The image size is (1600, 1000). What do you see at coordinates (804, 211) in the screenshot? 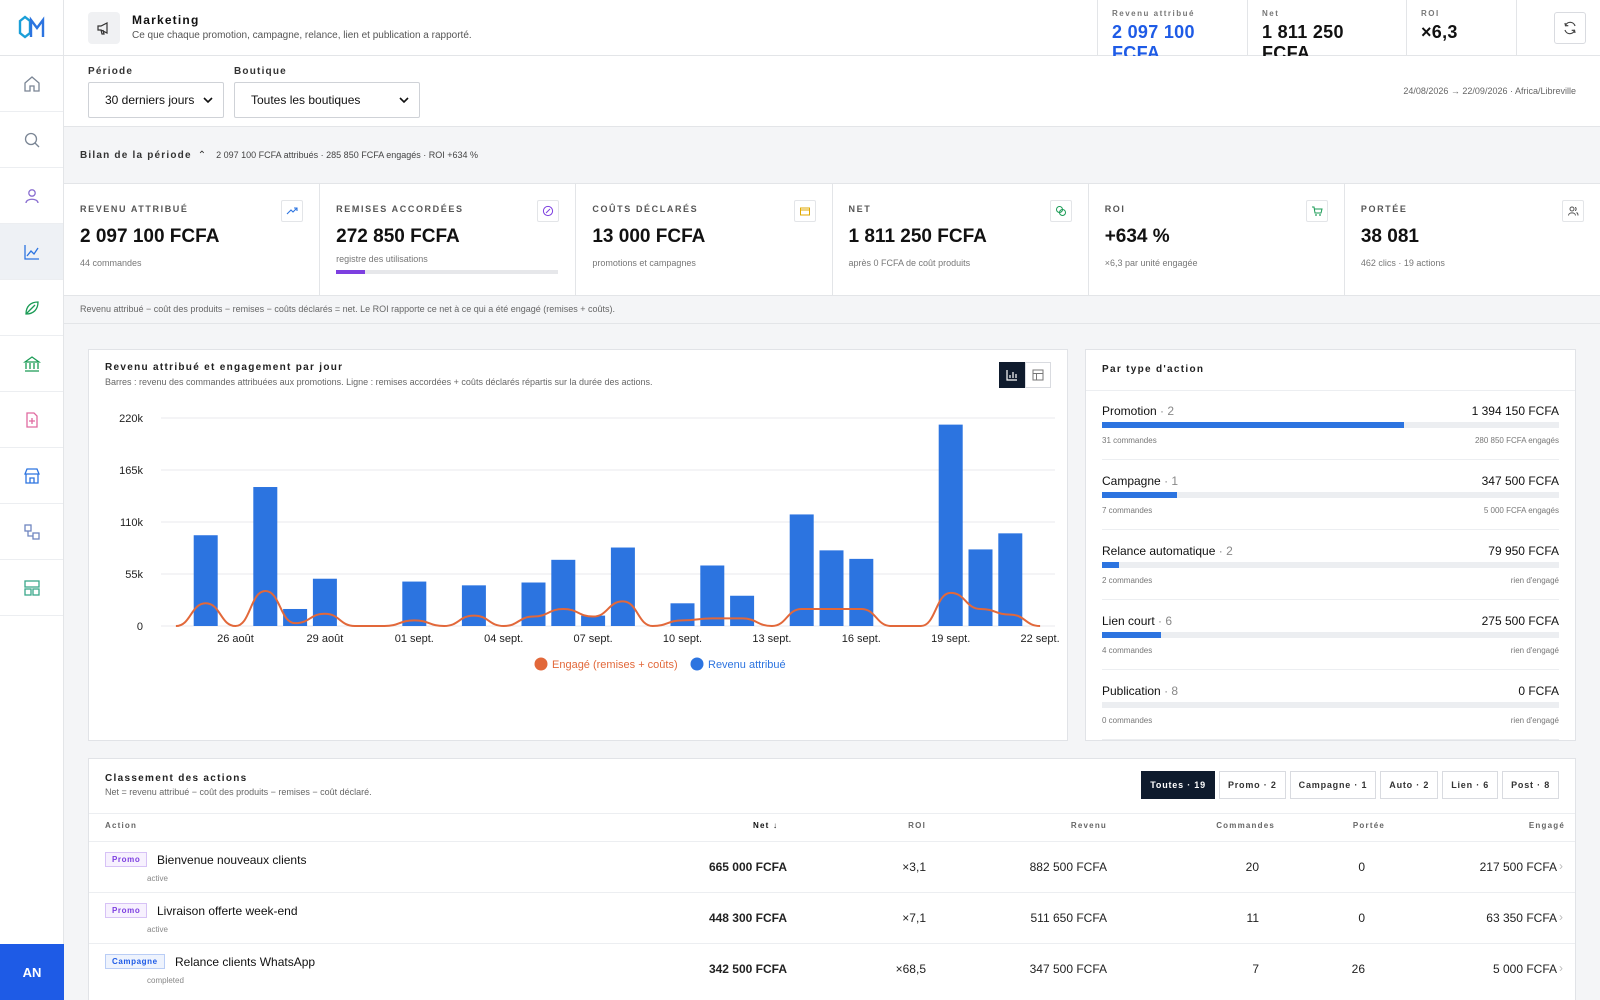
I see `wallet-icon` at bounding box center [804, 211].